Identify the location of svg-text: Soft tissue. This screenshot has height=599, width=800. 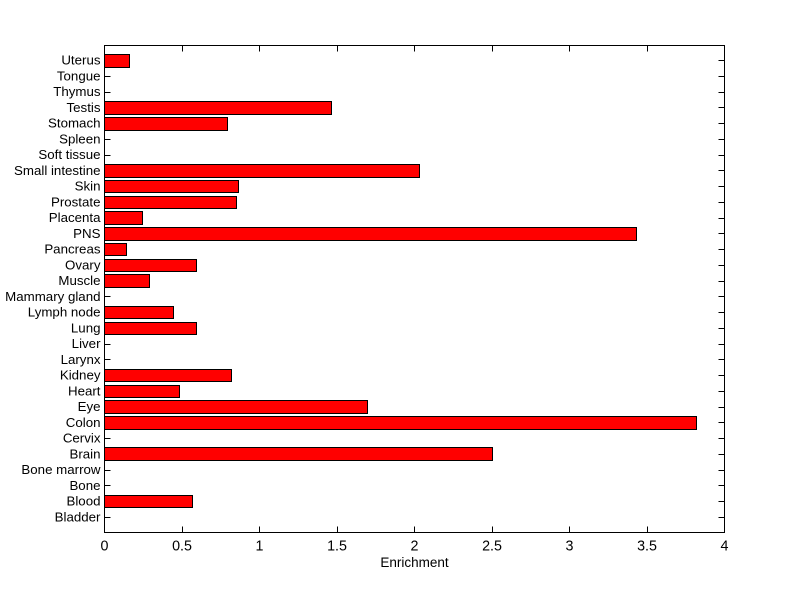
(69, 154).